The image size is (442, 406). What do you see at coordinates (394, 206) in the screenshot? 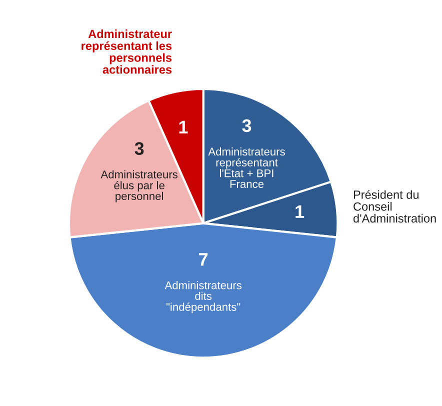
I see `slice-label: Président du Conseil d'Administration` at bounding box center [394, 206].